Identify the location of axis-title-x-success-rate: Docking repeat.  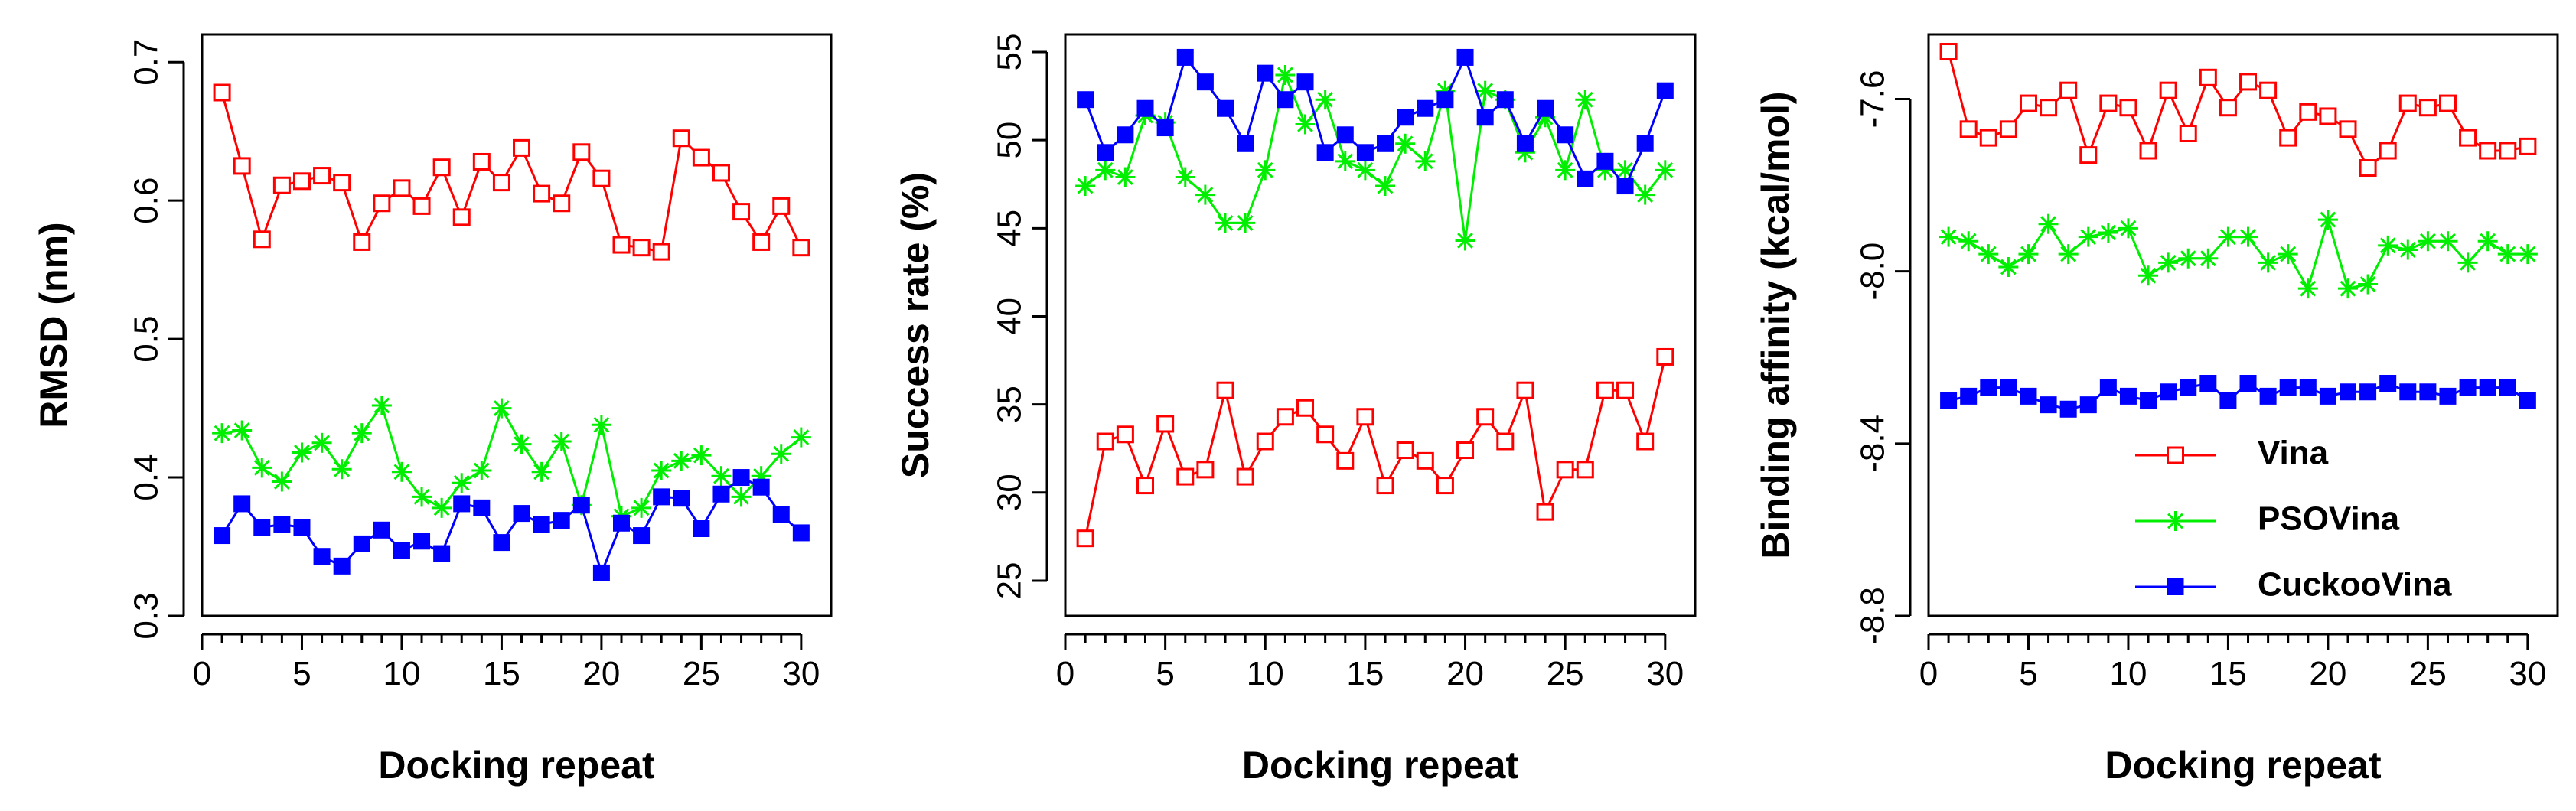
(1380, 765).